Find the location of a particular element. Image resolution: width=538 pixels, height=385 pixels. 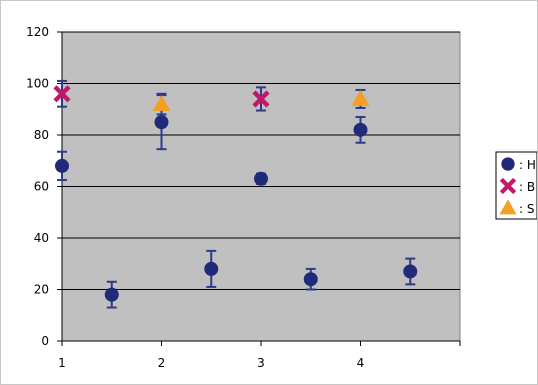

legend-label: : S is located at coordinates (526, 209).